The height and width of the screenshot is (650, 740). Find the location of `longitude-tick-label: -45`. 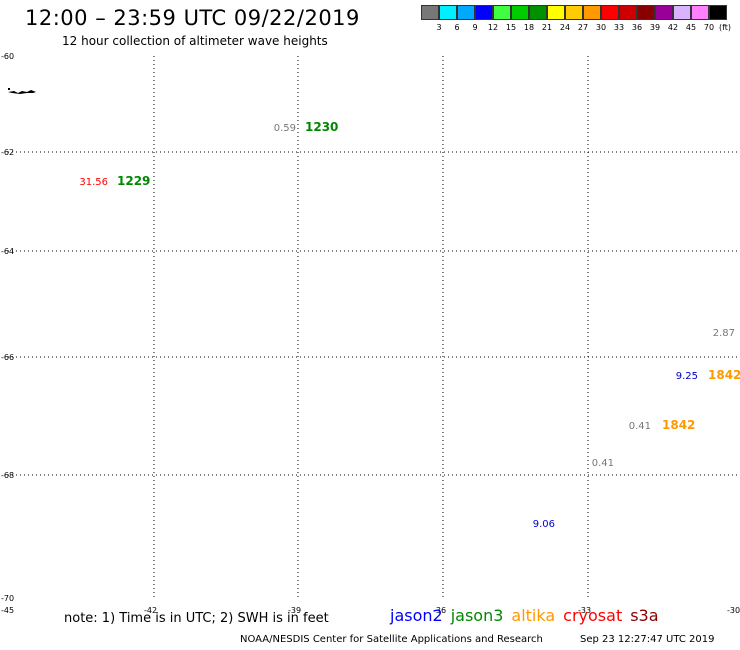

longitude-tick-label: -45 is located at coordinates (7, 610).